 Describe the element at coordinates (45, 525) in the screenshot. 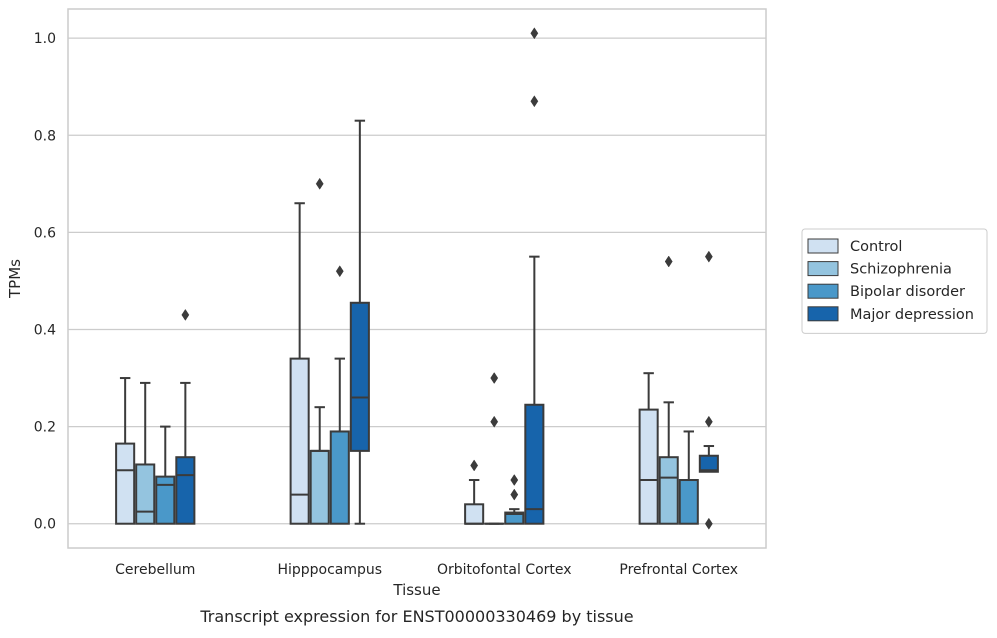

I see `y-tick-label: 0.0` at that location.